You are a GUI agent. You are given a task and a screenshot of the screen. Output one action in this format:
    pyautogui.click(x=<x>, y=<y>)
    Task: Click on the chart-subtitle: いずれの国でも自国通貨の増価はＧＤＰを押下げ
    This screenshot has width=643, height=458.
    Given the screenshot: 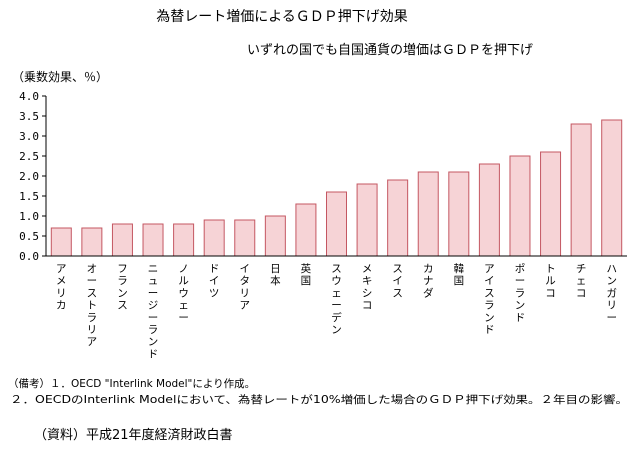 What is the action you would take?
    pyautogui.click(x=390, y=50)
    